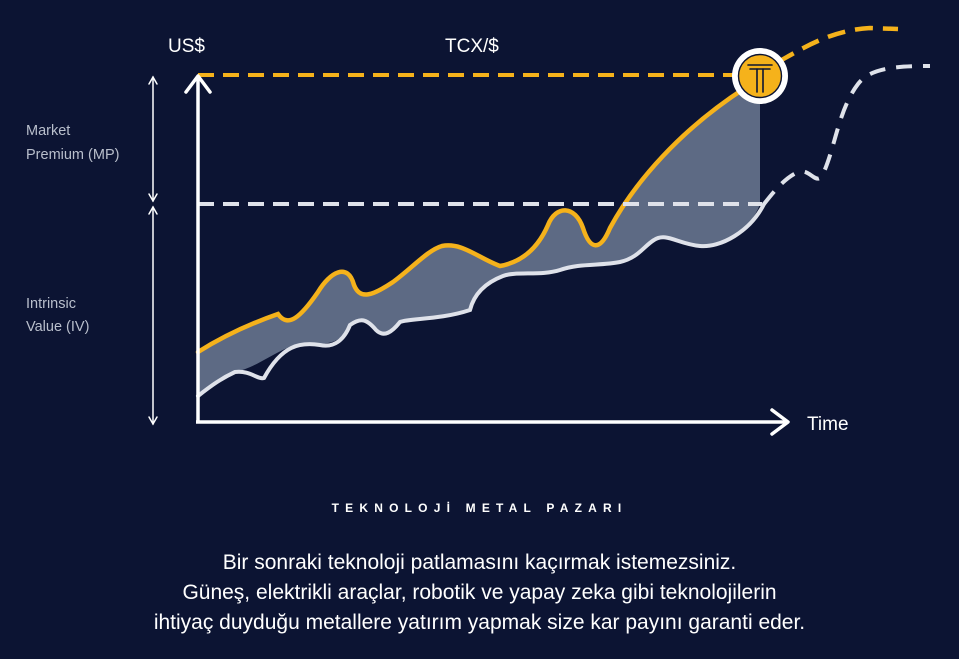  Describe the element at coordinates (846, 135) in the screenshot. I see `intrinsic-value-projection` at that location.